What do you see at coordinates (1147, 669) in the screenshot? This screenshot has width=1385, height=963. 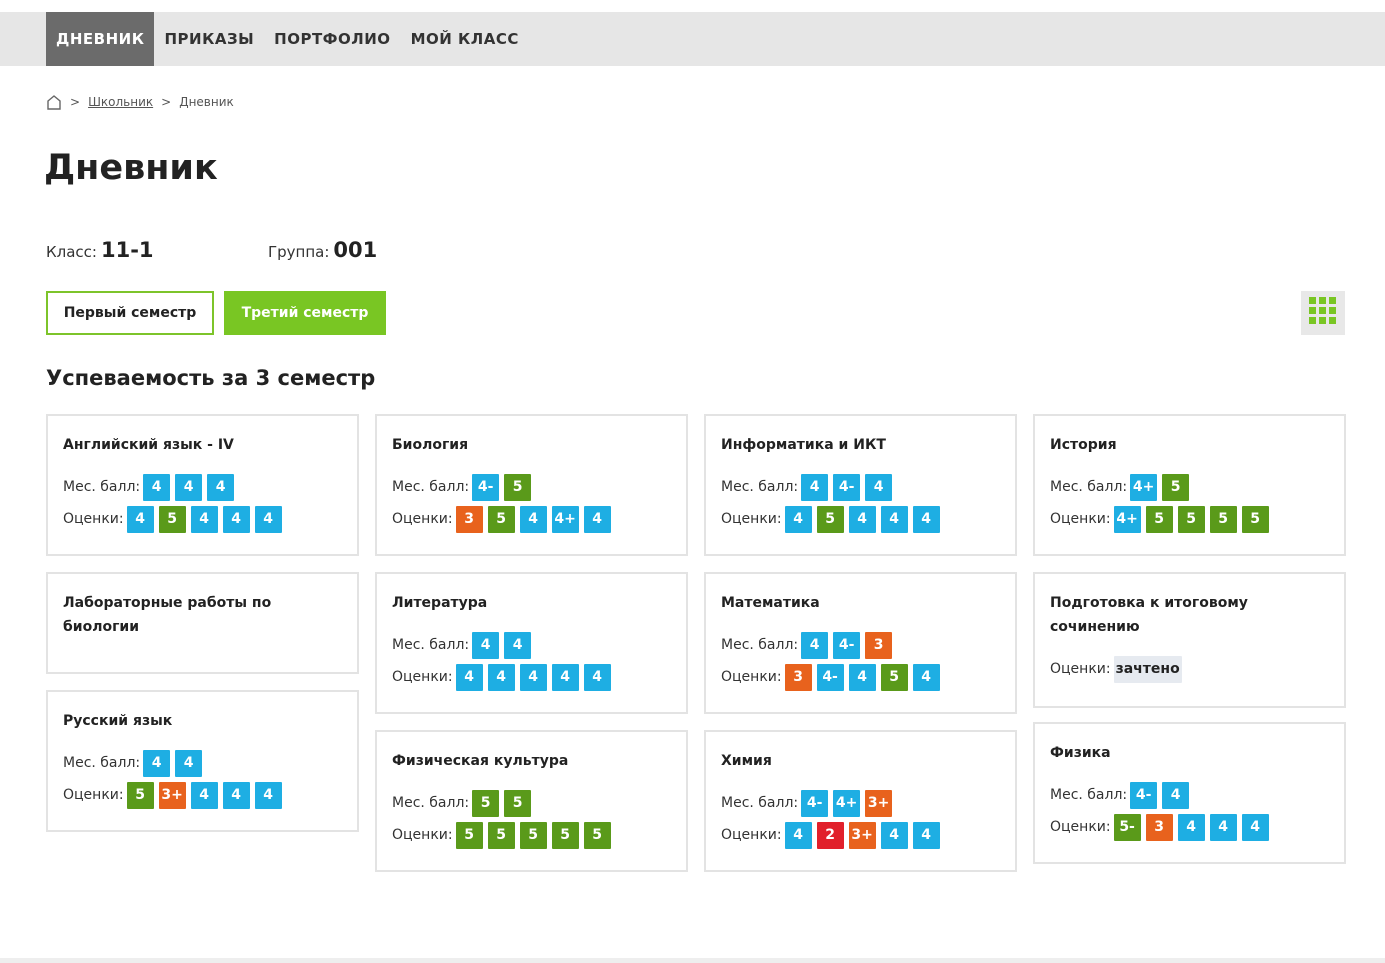 I see `pass-badge: зачтено` at bounding box center [1147, 669].